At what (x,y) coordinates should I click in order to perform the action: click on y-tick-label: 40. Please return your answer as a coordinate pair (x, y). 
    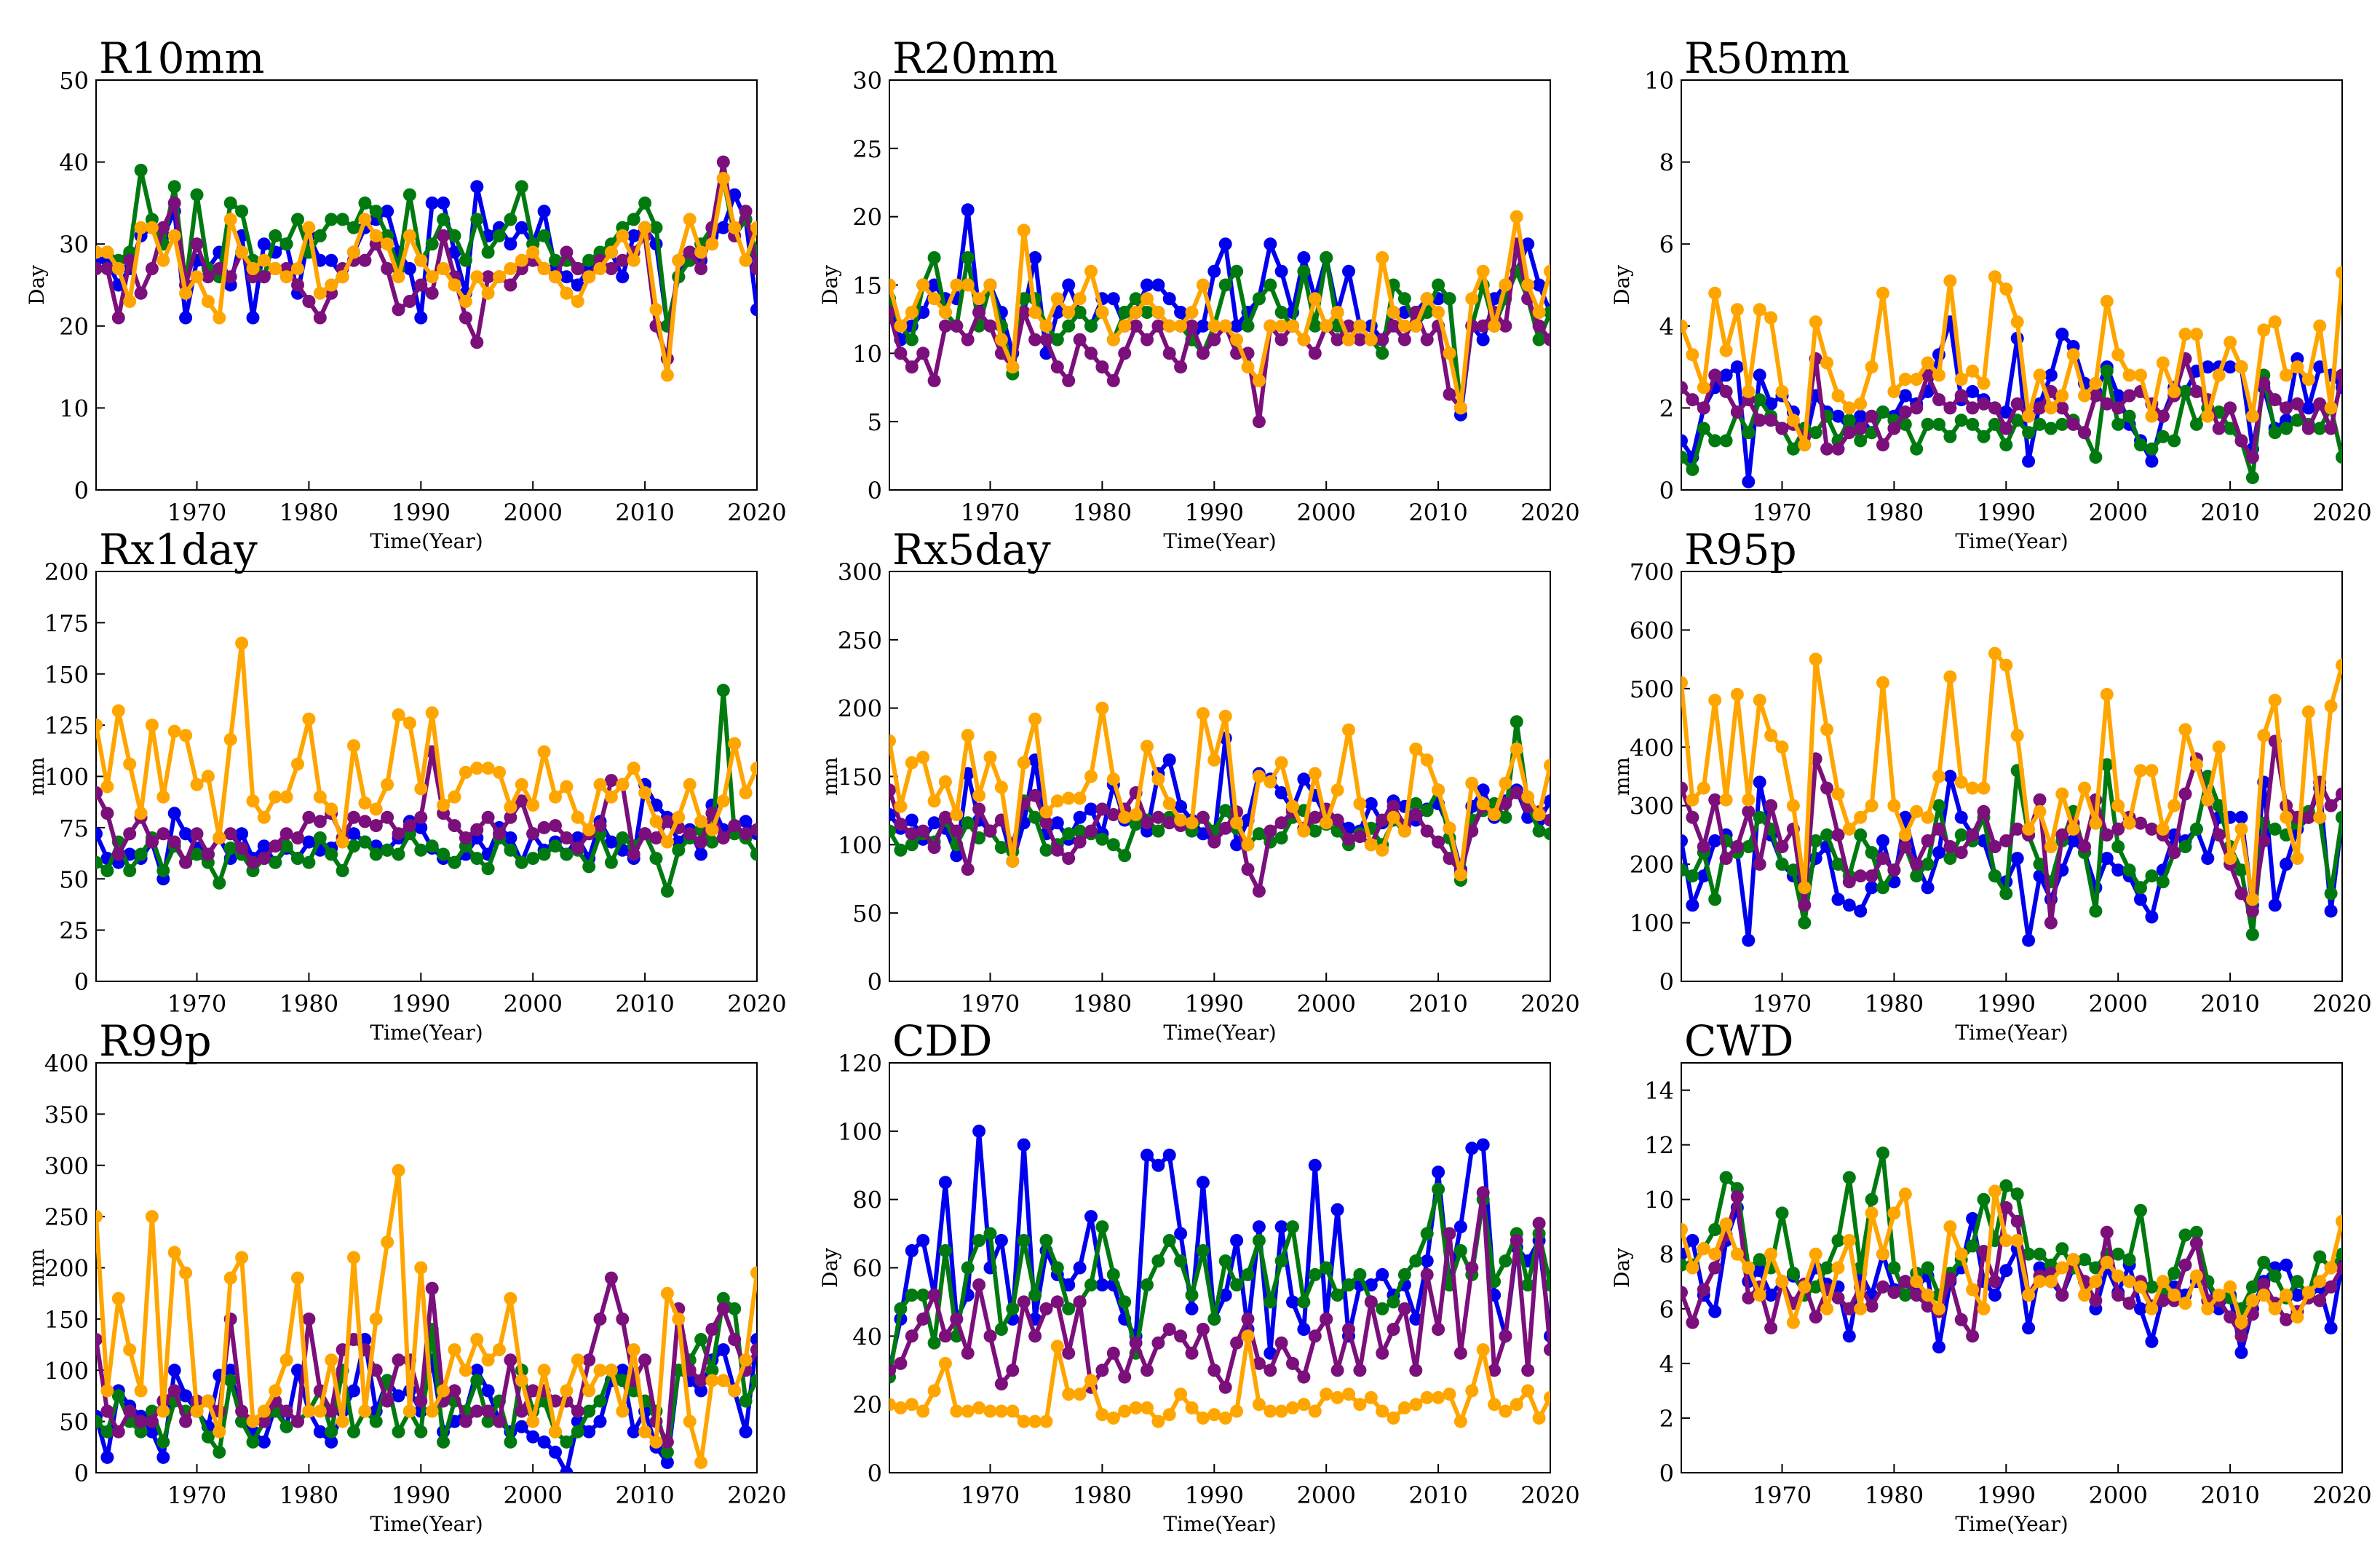
    Looking at the image, I should click on (867, 1336).